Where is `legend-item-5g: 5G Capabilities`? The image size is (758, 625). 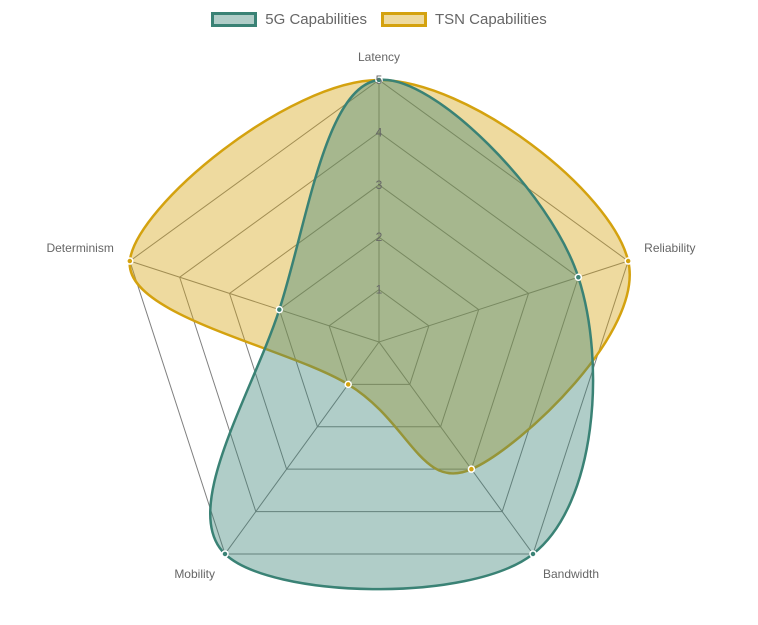
legend-item-5g: 5G Capabilities is located at coordinates (289, 19).